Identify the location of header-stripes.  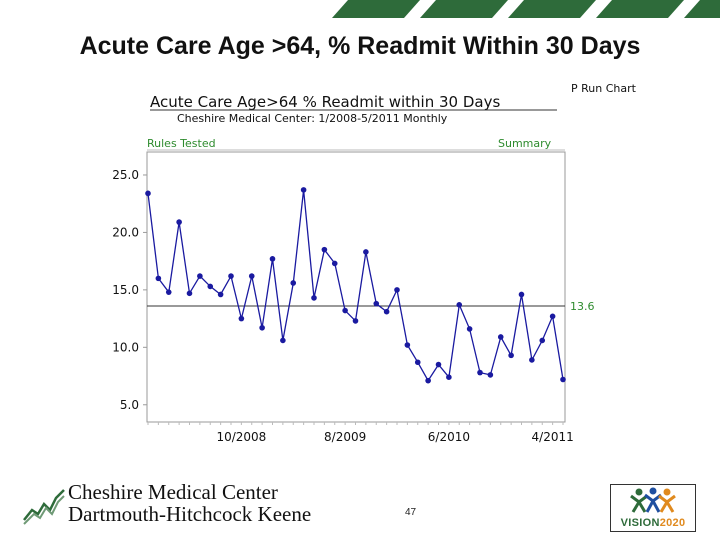
(526, 9).